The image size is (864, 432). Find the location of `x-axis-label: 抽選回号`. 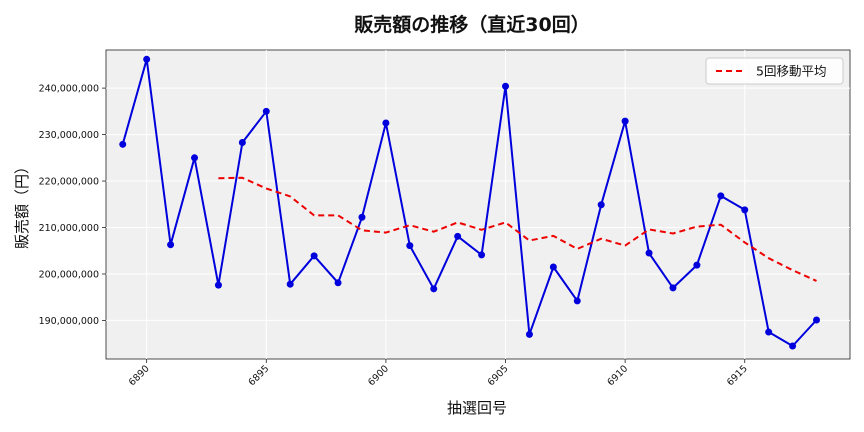

x-axis-label: 抽選回号 is located at coordinates (477, 408).